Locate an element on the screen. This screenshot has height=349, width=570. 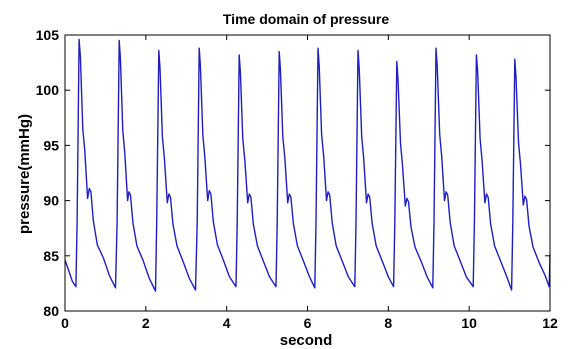
y-tick-label: 80 is located at coordinates (51, 311).